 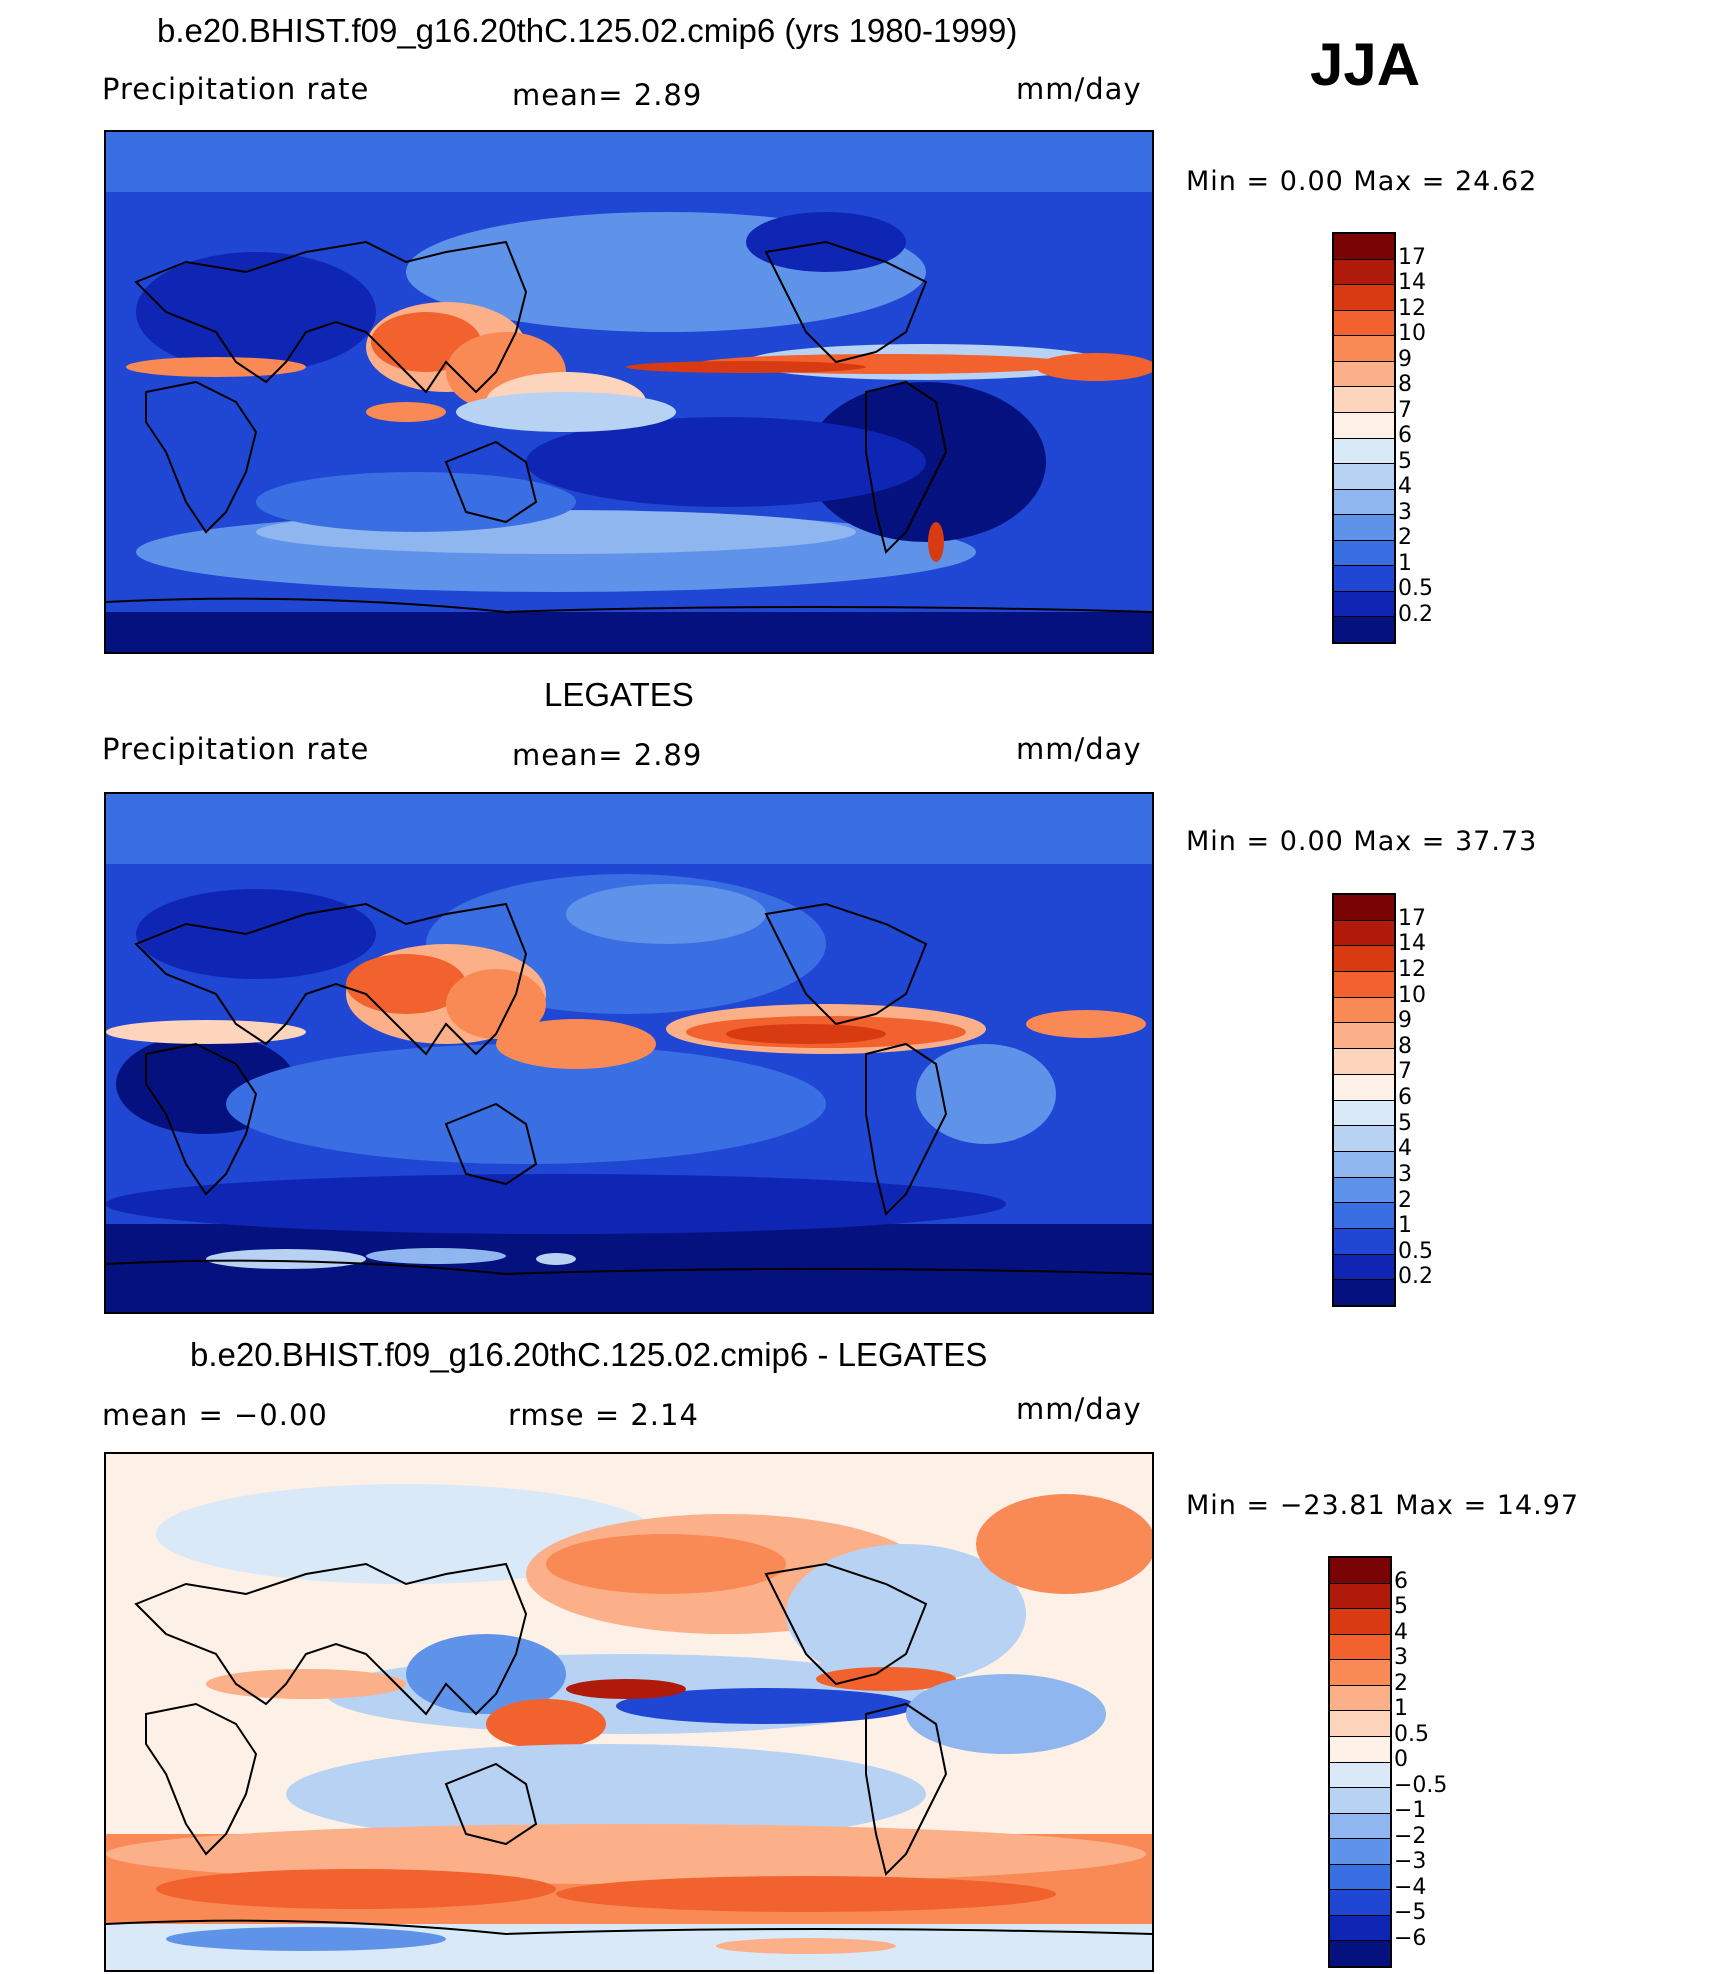 What do you see at coordinates (1412, 995) in the screenshot?
I see `colorbar-tick-label: 10` at bounding box center [1412, 995].